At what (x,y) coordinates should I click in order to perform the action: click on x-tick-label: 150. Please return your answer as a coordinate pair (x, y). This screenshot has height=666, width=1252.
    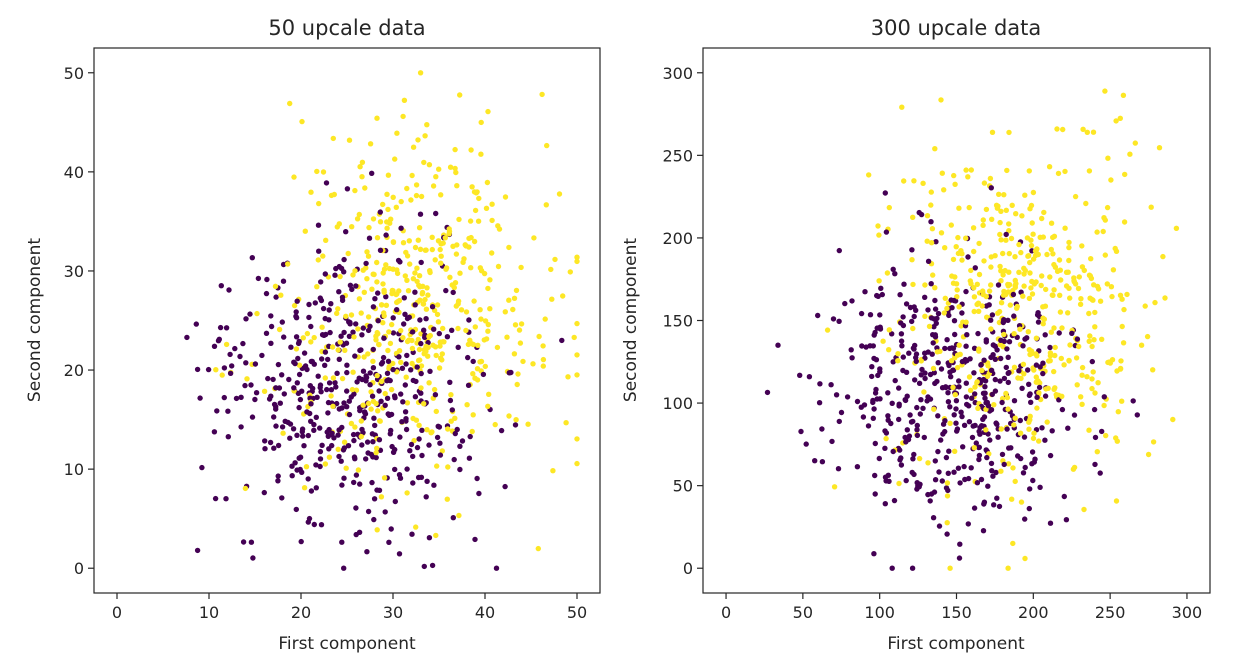
    Looking at the image, I should click on (956, 612).